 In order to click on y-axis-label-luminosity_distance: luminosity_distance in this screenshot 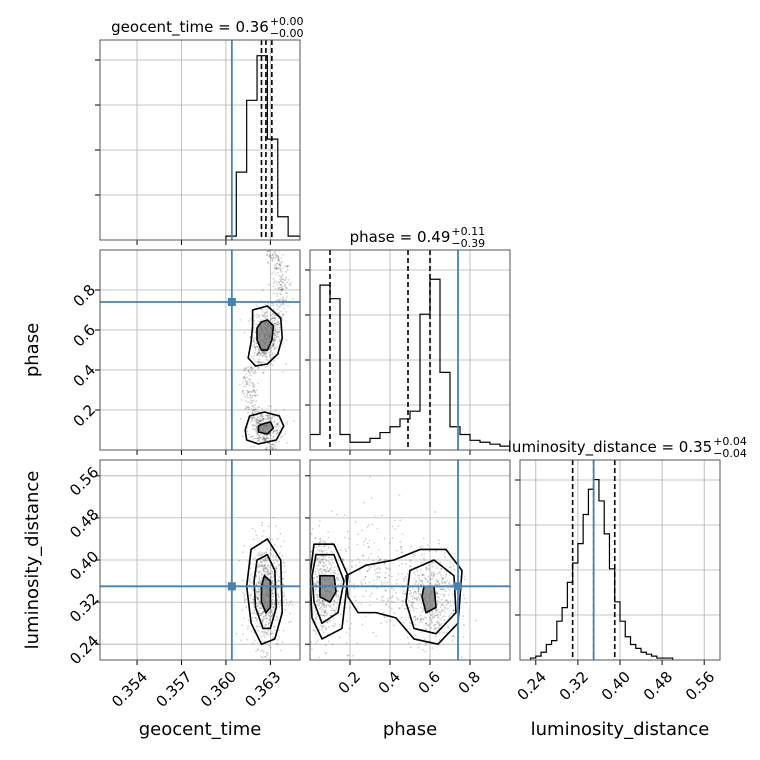, I will do `click(32, 560)`.